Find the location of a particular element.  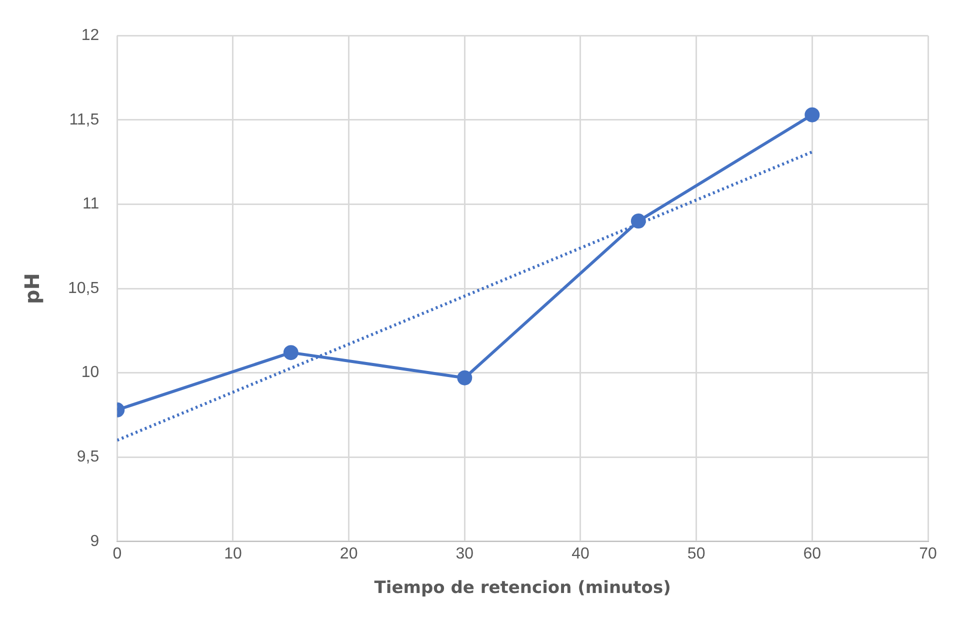

y-tick-label: 10 is located at coordinates (90, 373).